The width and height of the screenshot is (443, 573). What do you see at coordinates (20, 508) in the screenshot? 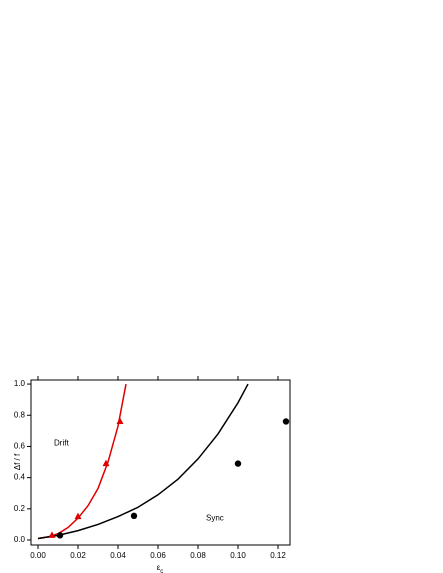
I see `y-tick-label: 0.2` at bounding box center [20, 508].